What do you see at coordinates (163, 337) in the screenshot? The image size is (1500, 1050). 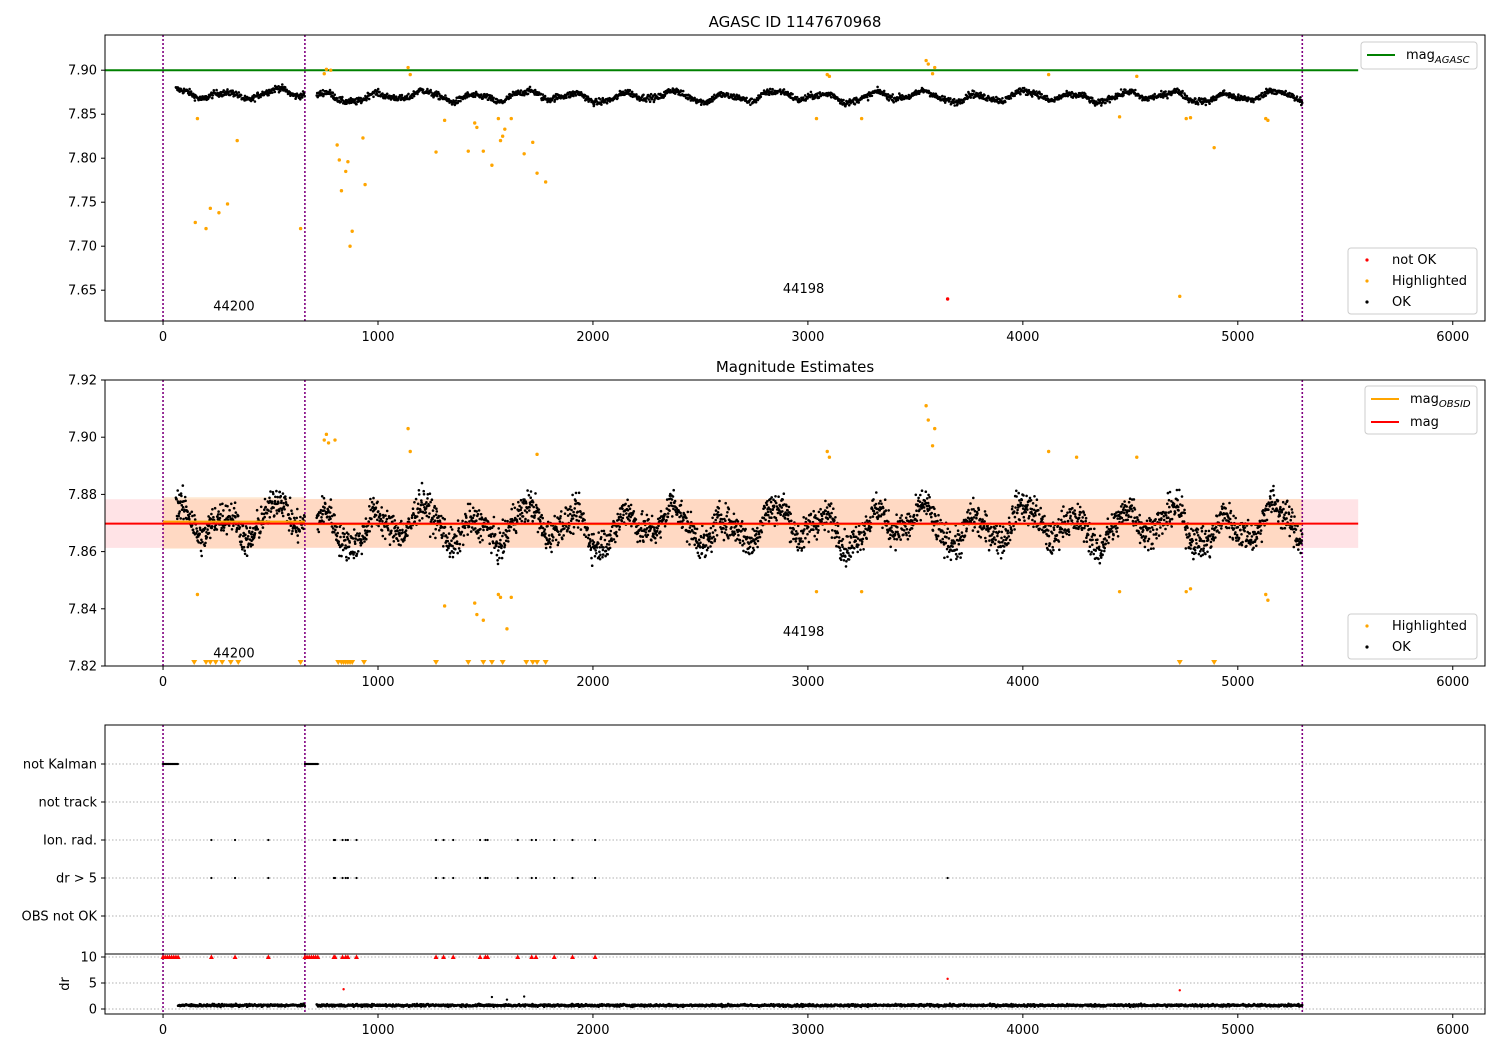 I see `x-tick-label: 0` at bounding box center [163, 337].